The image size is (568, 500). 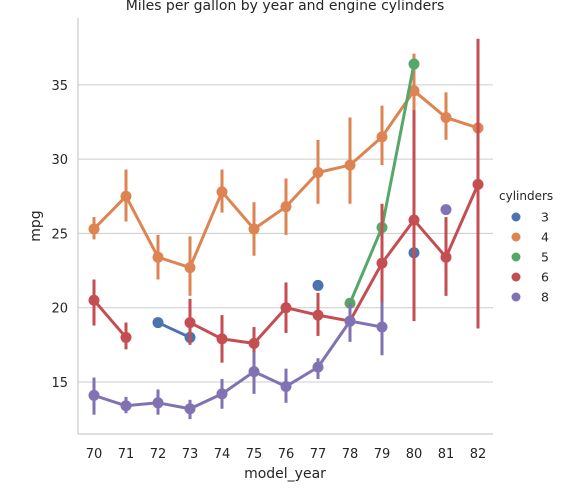 I want to click on x-tick-label-78: 78, so click(x=350, y=454).